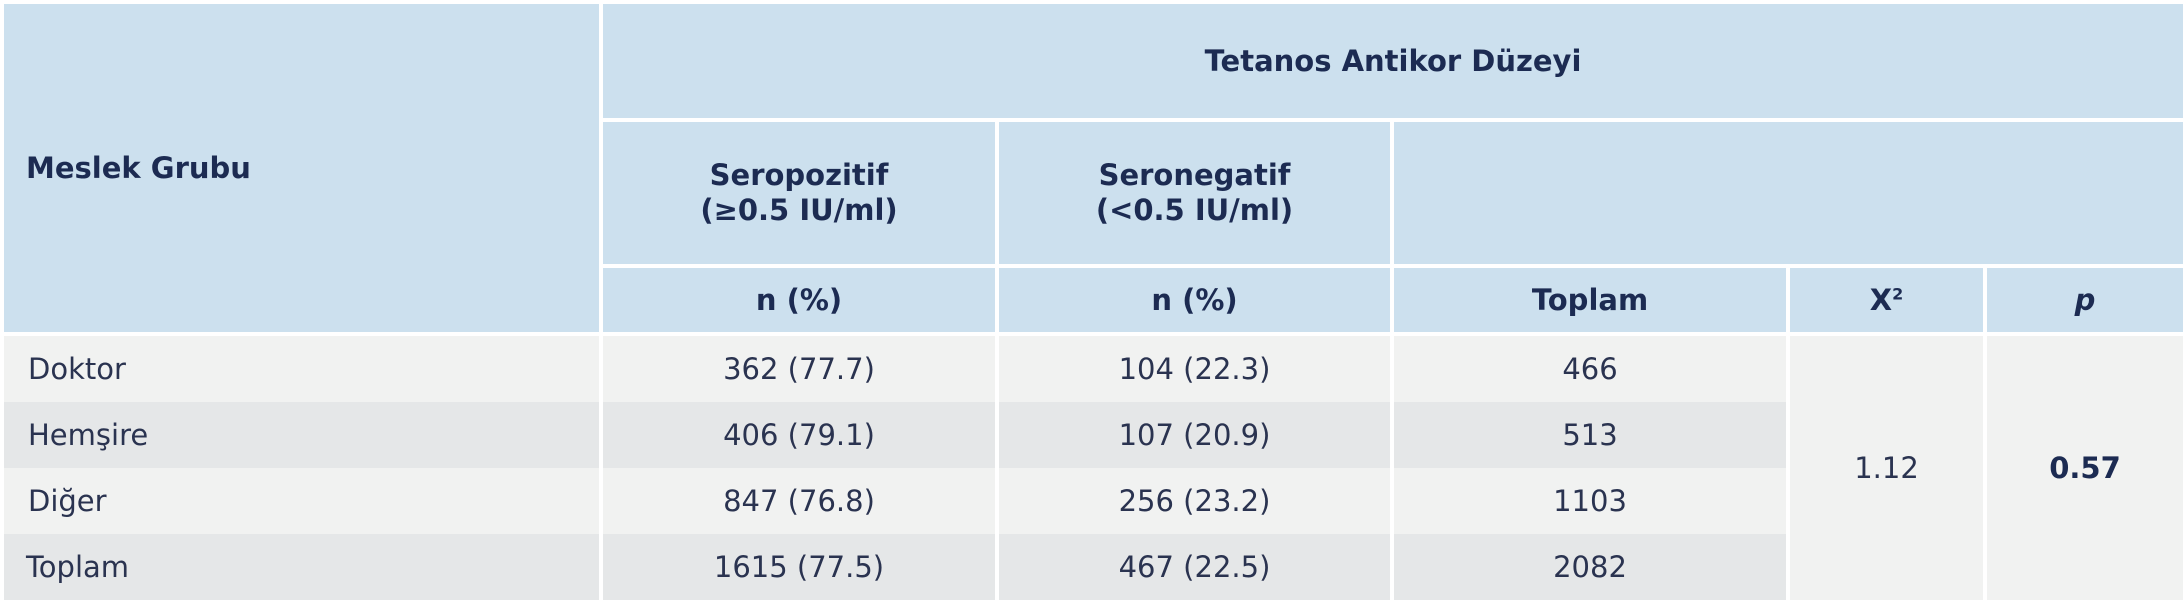 The height and width of the screenshot is (600, 2183). Describe the element at coordinates (301, 368) in the screenshot. I see `row-group: Doktor` at that location.